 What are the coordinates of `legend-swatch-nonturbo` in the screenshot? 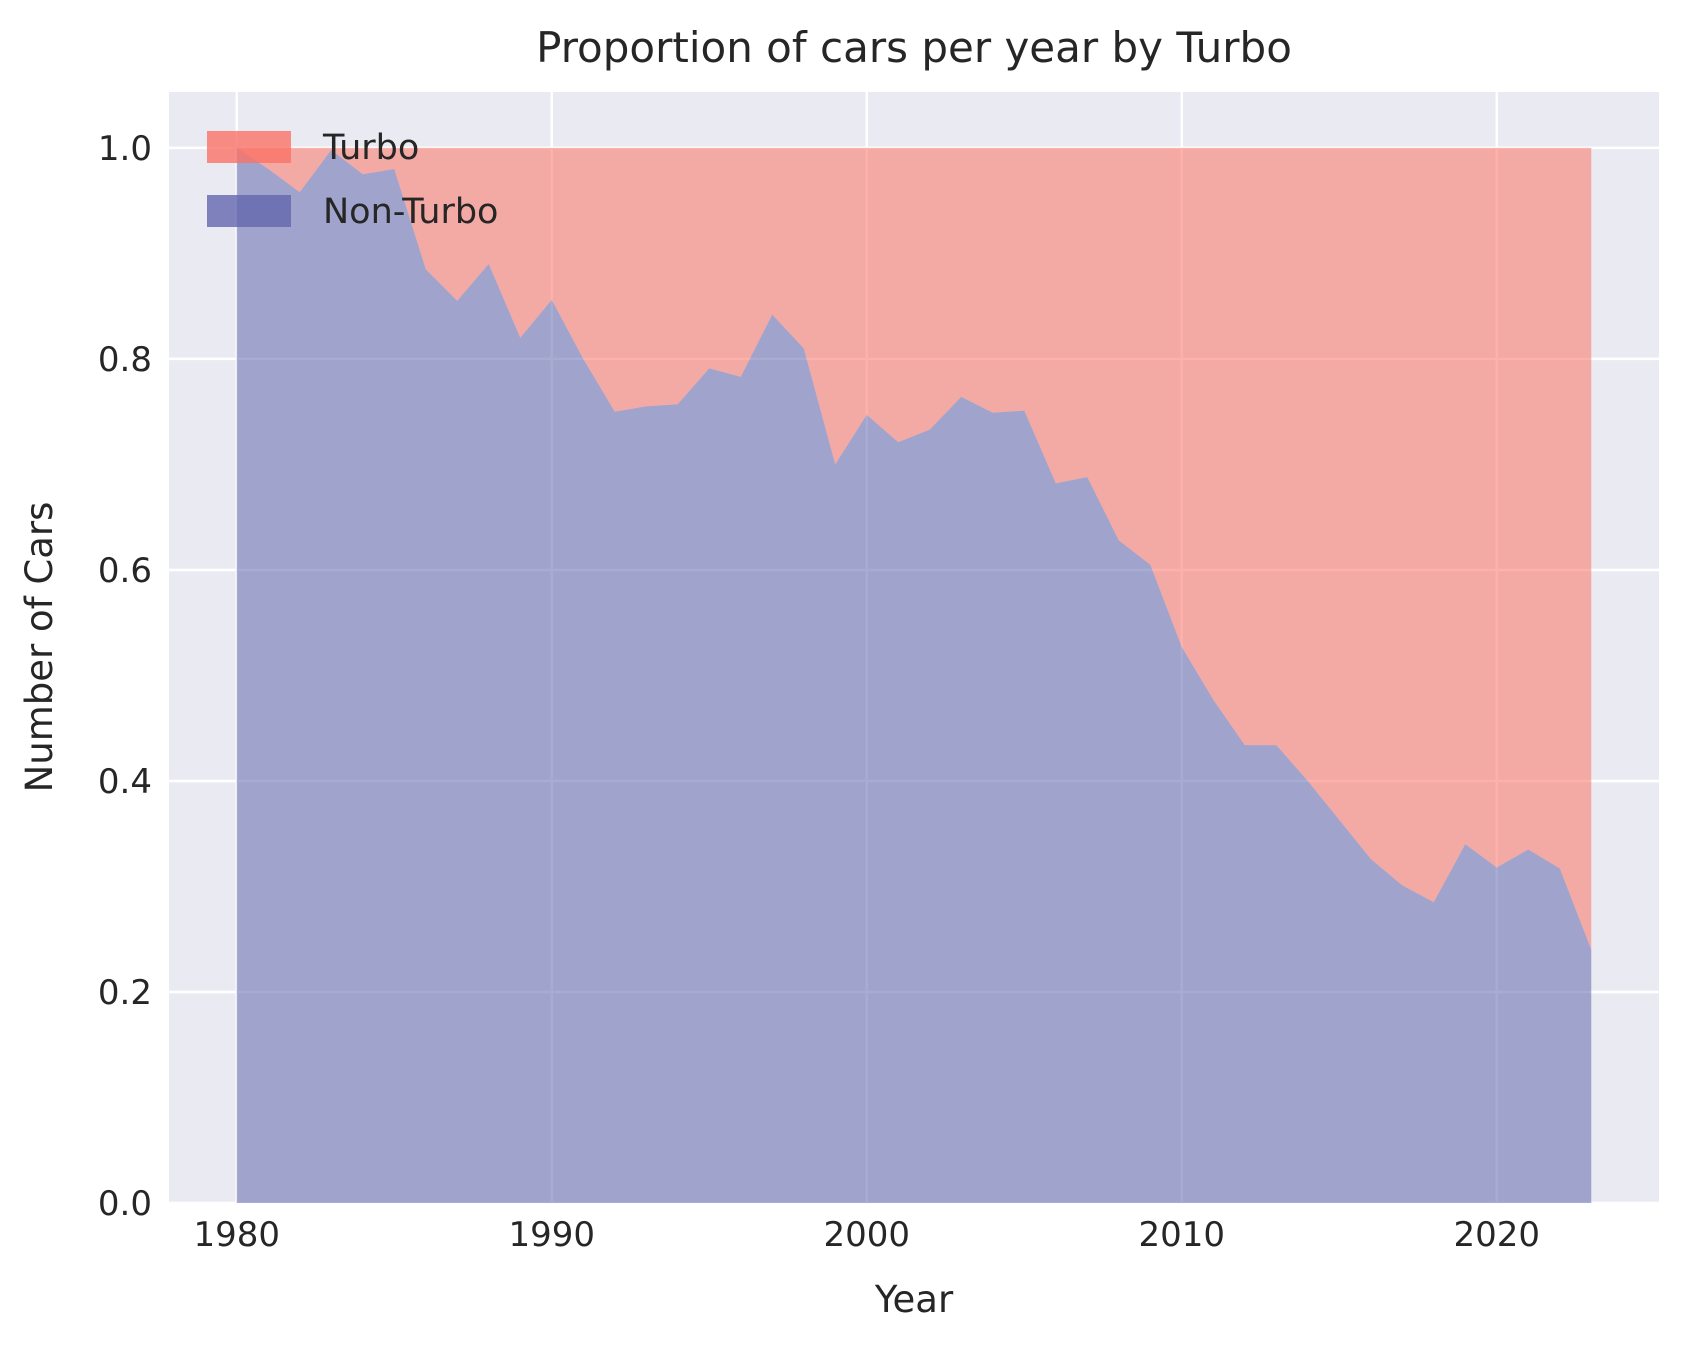 It's located at (249, 211).